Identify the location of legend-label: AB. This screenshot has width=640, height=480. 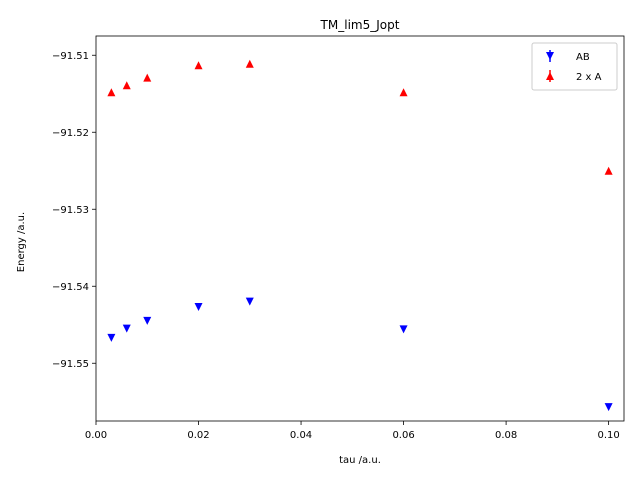
(583, 57).